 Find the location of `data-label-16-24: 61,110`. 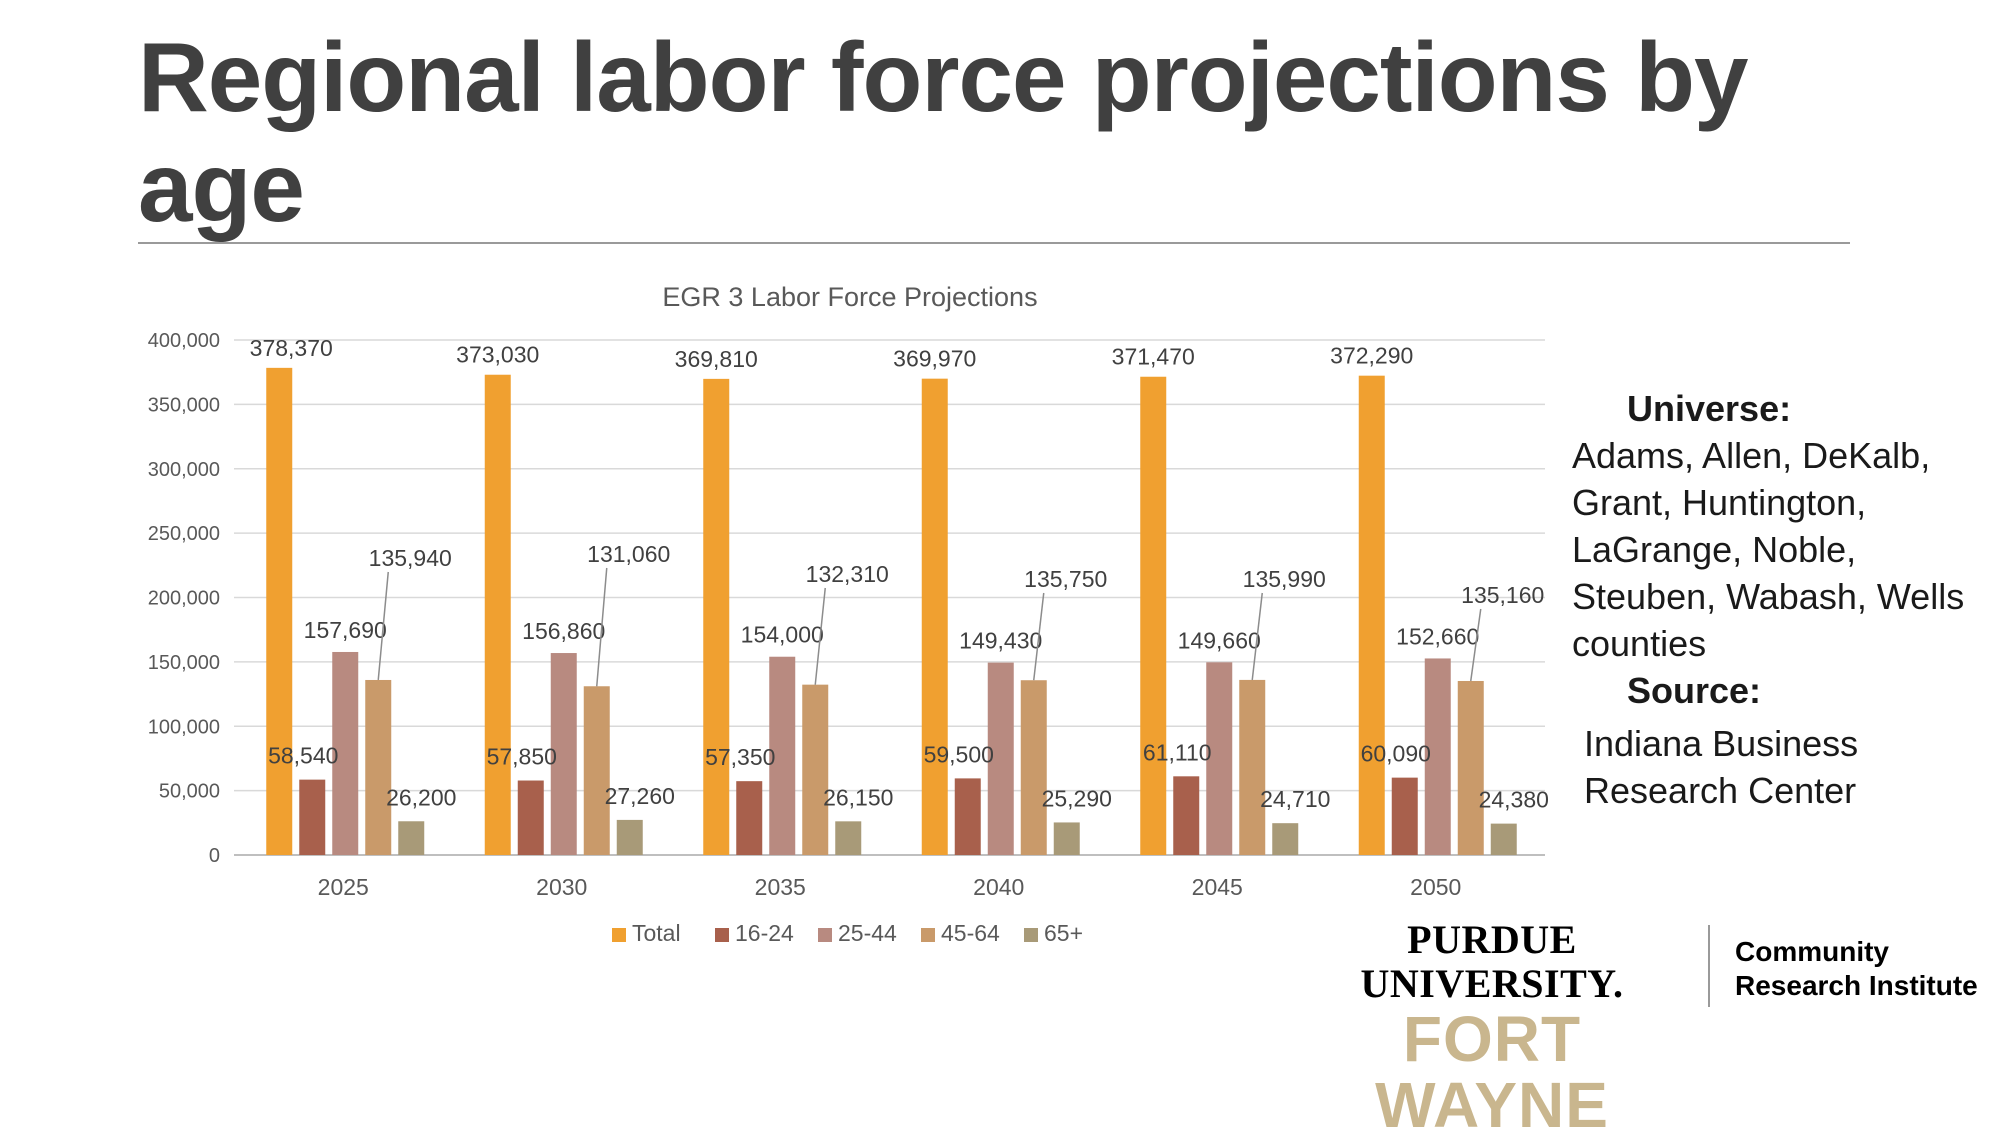

data-label-16-24: 61,110 is located at coordinates (1177, 752).